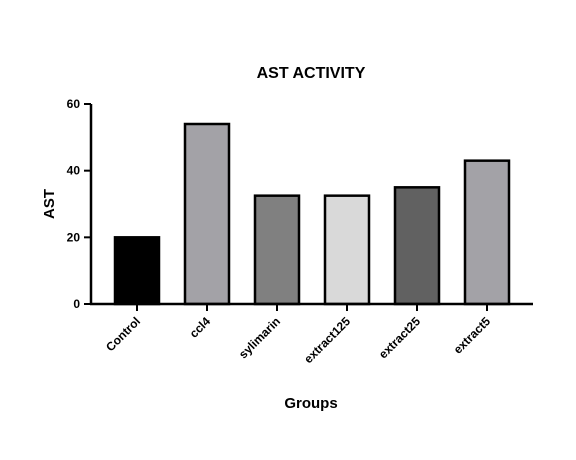 This screenshot has height=460, width=576. I want to click on bar-extract25, so click(417, 246).